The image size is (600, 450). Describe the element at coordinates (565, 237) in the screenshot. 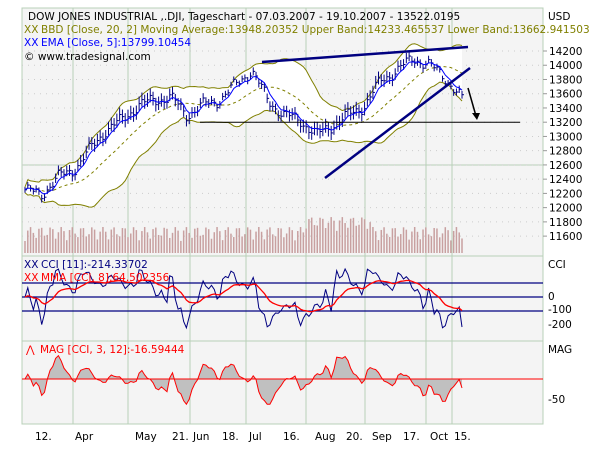

I see `price-tick-label: 11600` at that location.